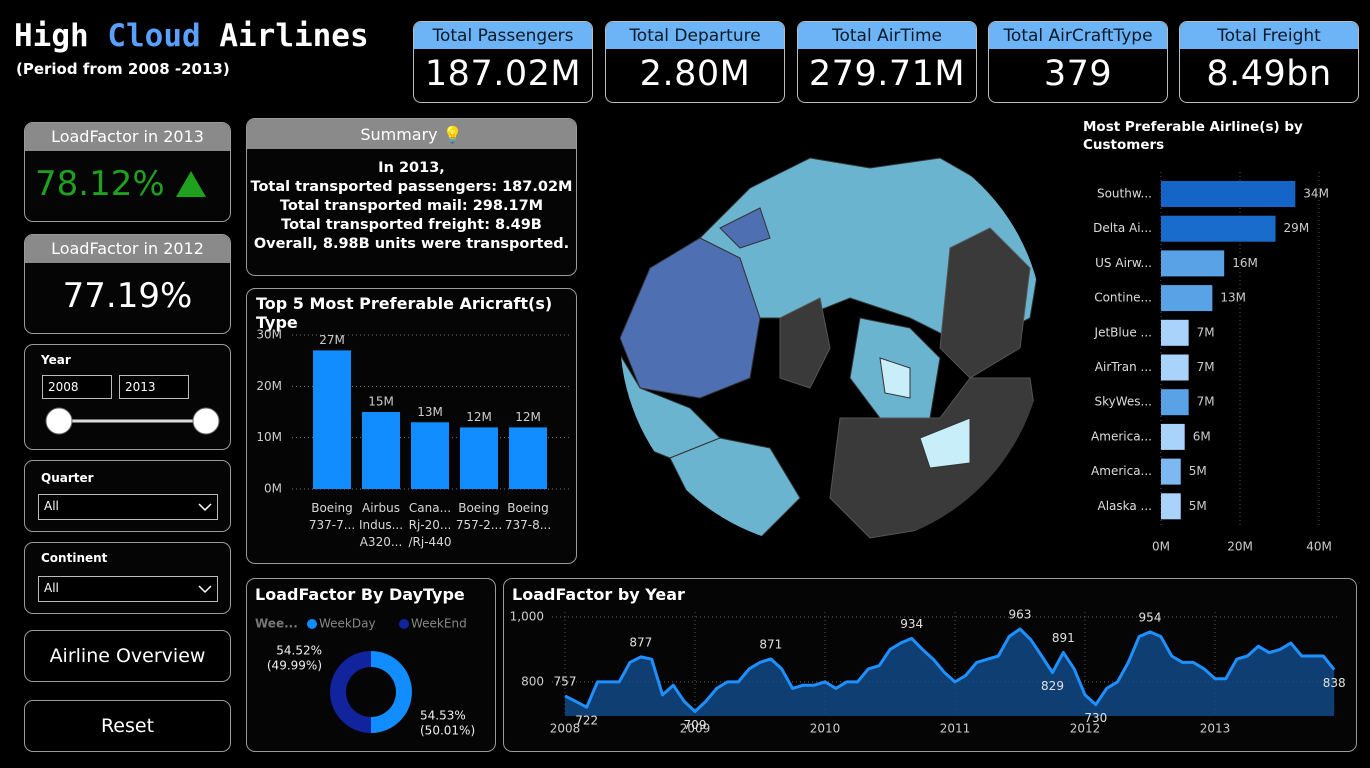 Image resolution: width=1370 pixels, height=768 pixels. I want to click on kpi-value: 8.49bn, so click(1269, 74).